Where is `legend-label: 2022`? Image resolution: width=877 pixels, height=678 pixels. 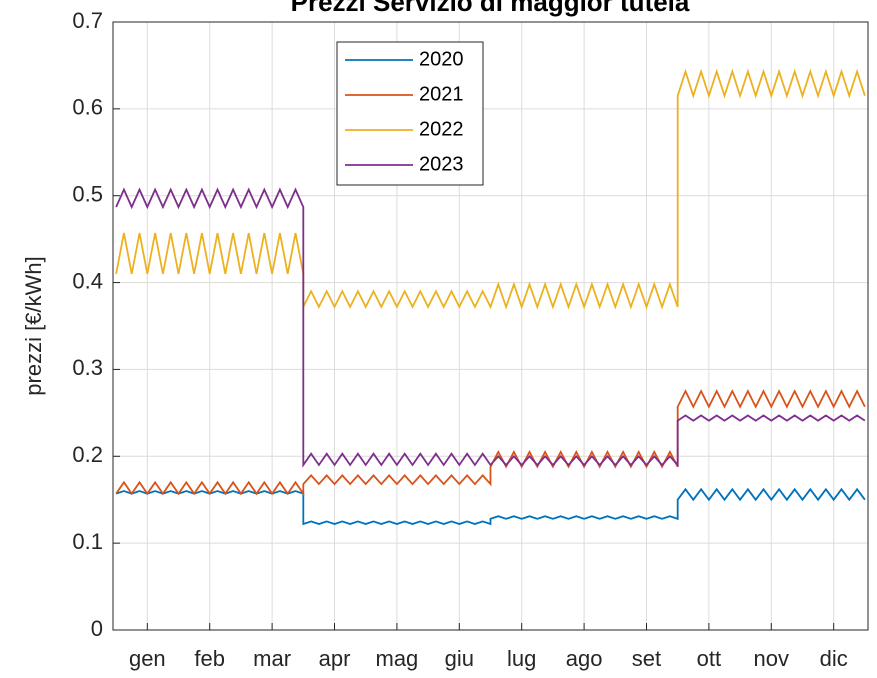 legend-label: 2022 is located at coordinates (441, 129).